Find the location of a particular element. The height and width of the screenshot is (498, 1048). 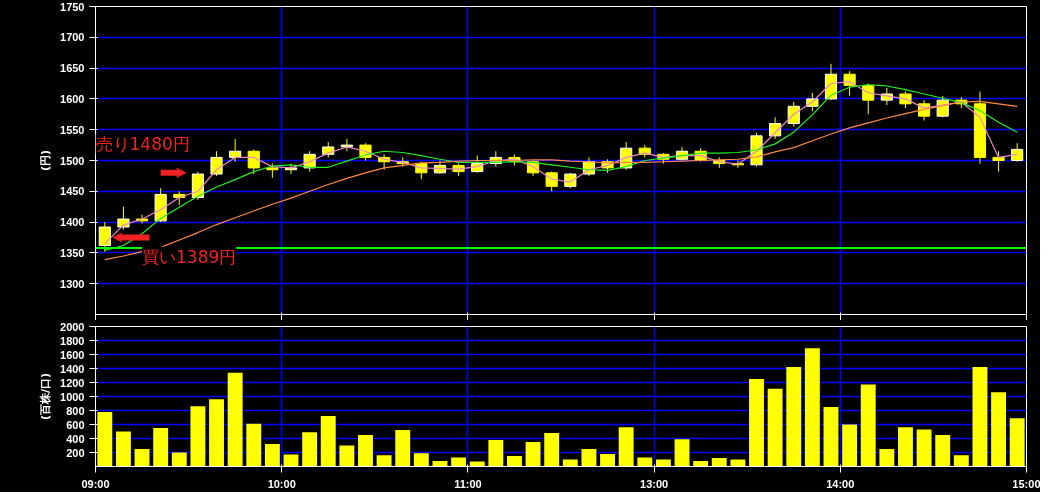

y-tick-label: 200 is located at coordinates (75, 452).